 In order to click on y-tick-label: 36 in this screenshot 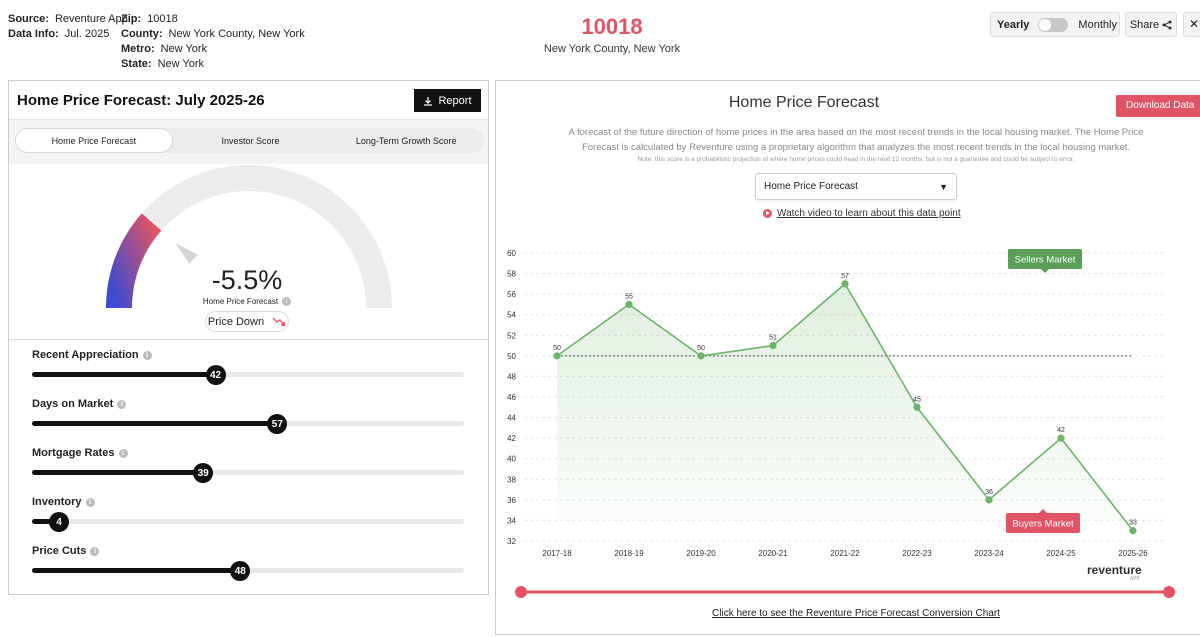, I will do `click(511, 500)`.